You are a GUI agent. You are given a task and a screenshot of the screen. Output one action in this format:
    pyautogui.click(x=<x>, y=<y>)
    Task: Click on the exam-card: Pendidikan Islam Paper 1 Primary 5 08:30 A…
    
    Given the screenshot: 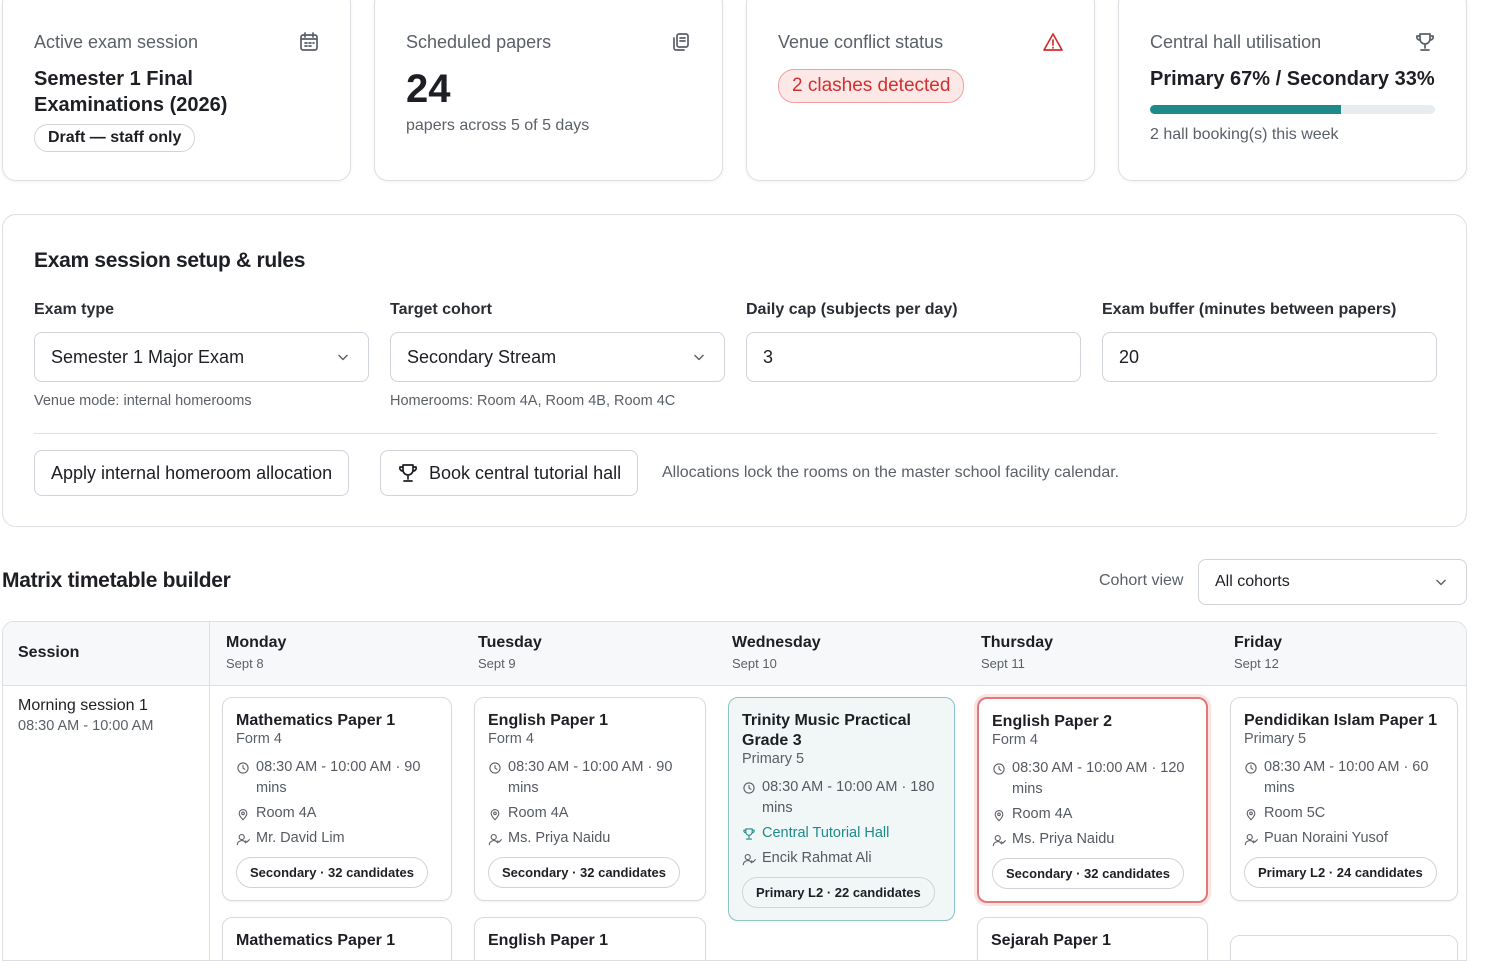 What is the action you would take?
    pyautogui.click(x=1344, y=799)
    